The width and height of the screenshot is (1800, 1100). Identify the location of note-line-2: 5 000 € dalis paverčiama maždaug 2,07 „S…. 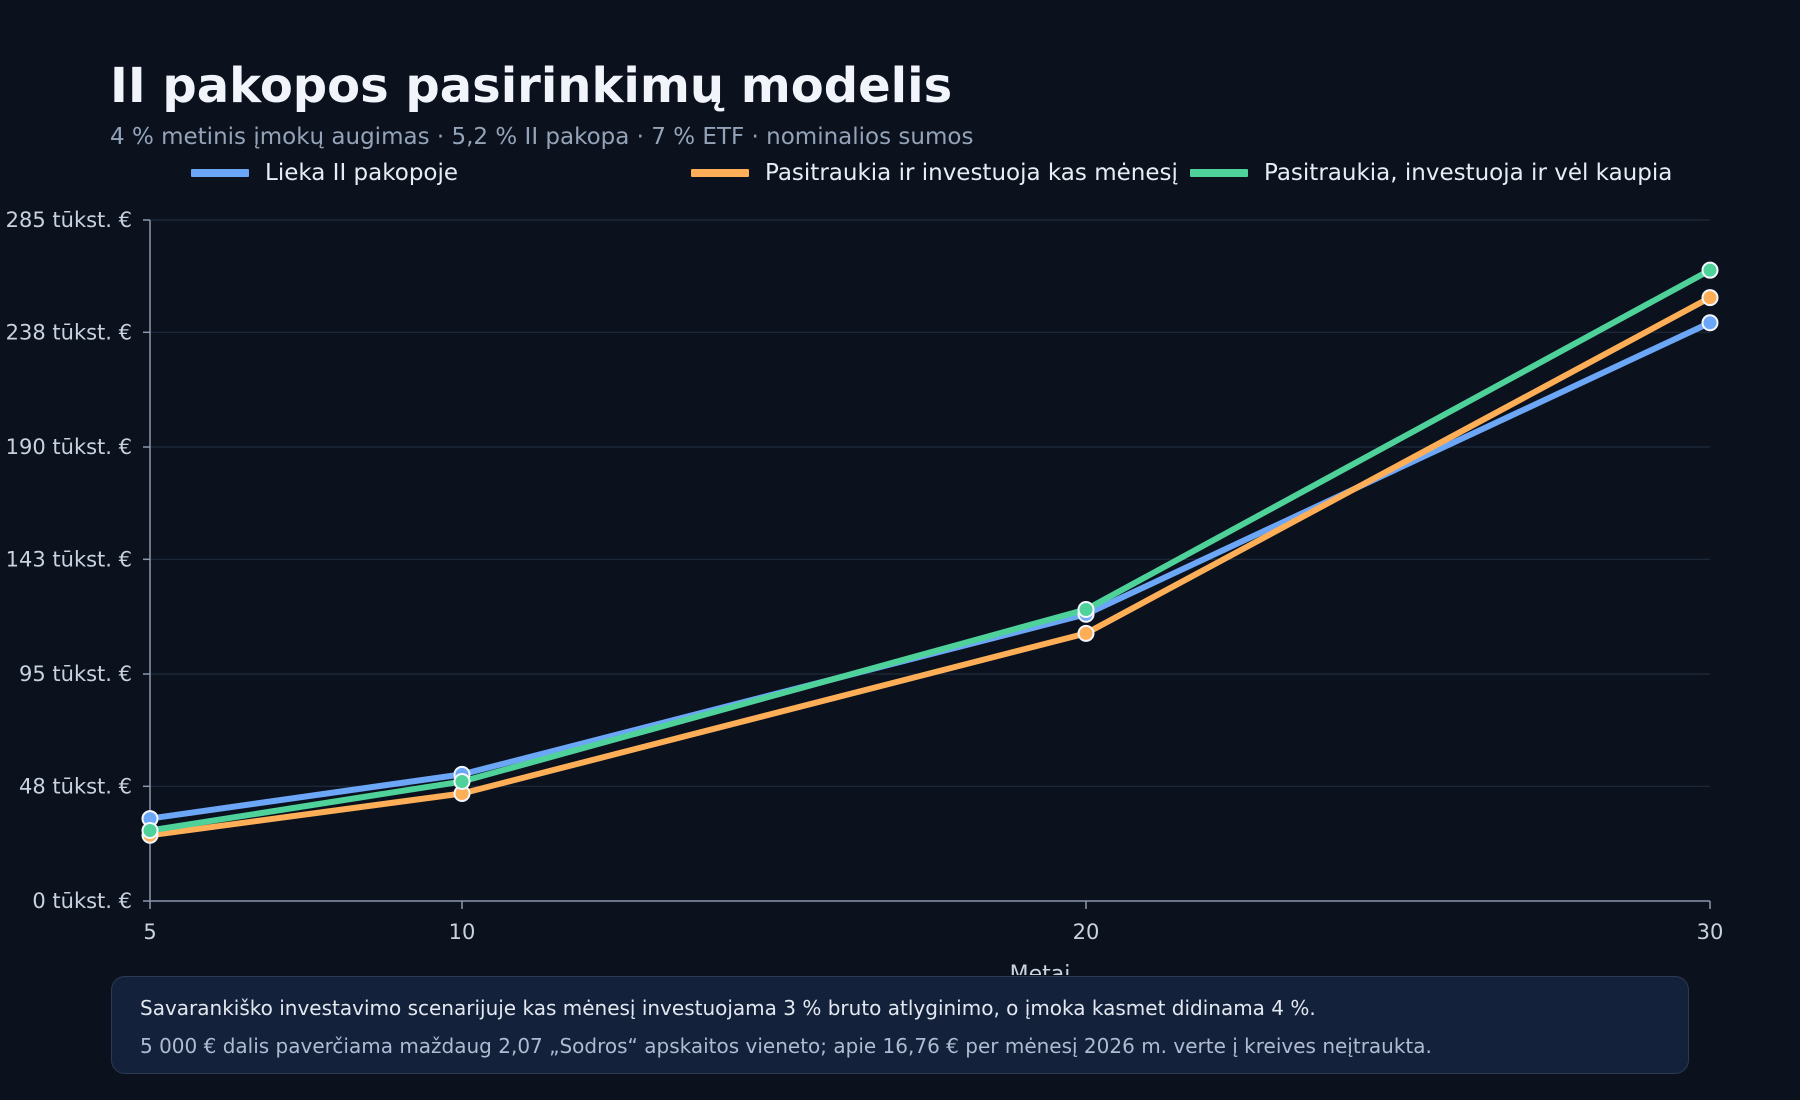
(786, 1046).